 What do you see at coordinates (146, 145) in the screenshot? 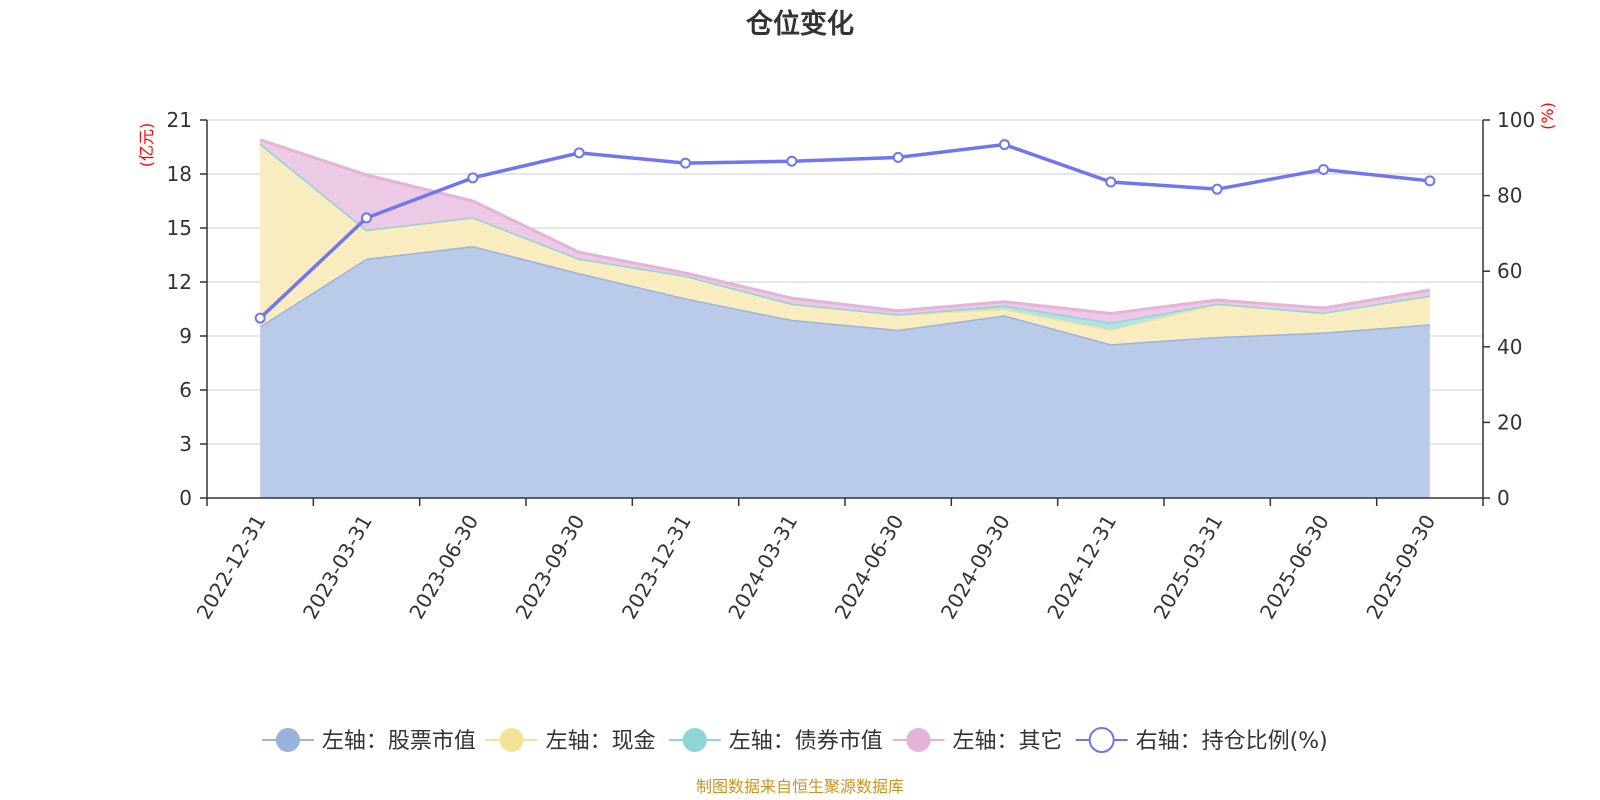
I see `left-axis-unit: (亿元)` at bounding box center [146, 145].